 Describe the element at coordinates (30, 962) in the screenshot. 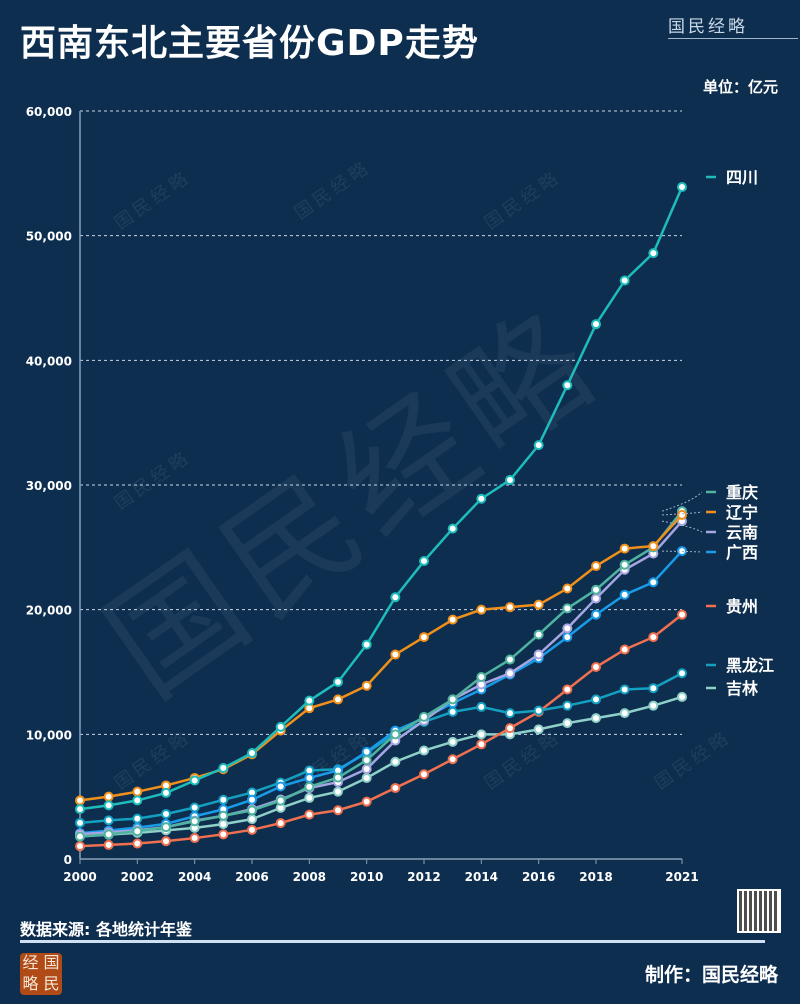

I see `seal-char: 经` at that location.